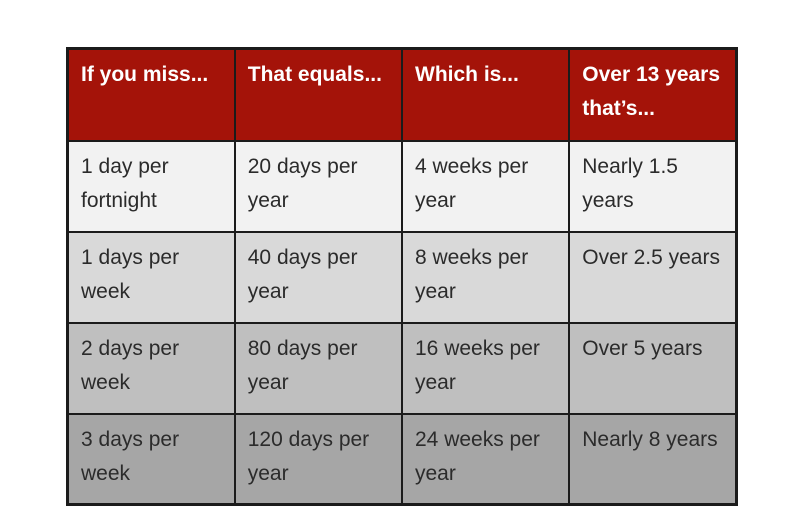 The image size is (787, 532). I want to click on table-cell: 24 weeks per year, so click(485, 459).